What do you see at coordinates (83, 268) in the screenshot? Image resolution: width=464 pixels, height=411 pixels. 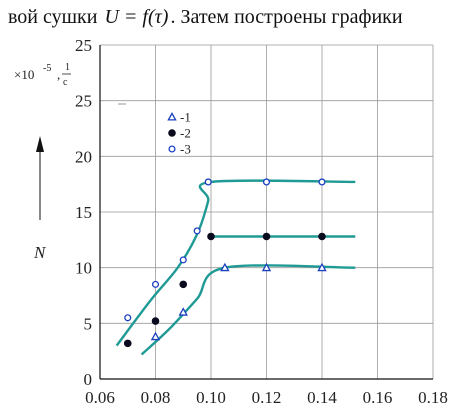 I see `y-tick-label: 10` at bounding box center [83, 268].